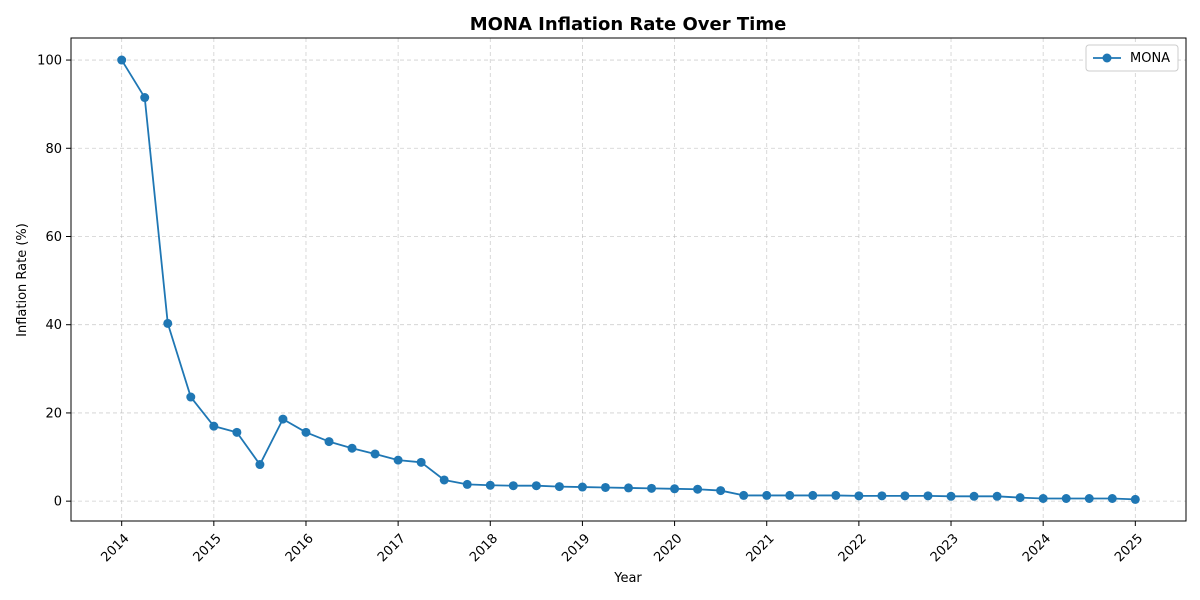  Describe the element at coordinates (576, 548) in the screenshot. I see `x-tick-label: 2019` at that location.